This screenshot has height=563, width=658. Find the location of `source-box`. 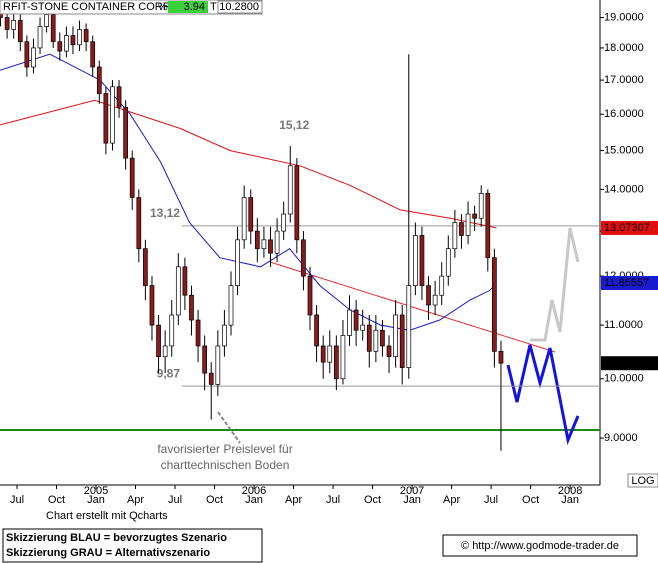

source-box is located at coordinates (540, 545).